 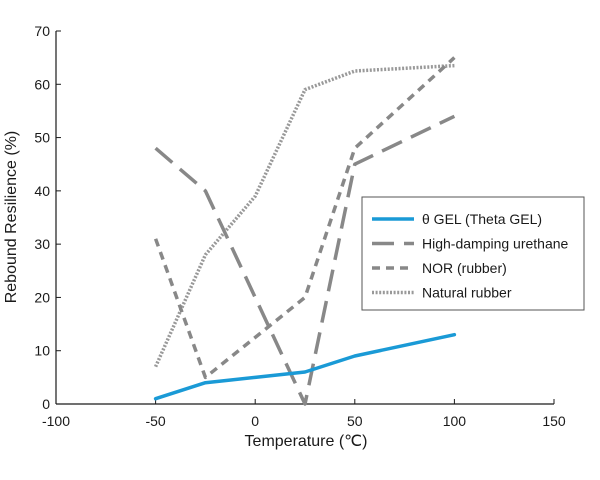 I want to click on y-tick-label: 70, so click(x=42, y=31).